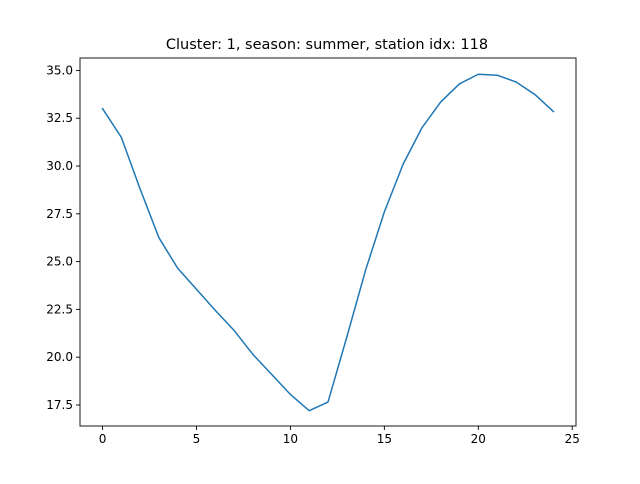 The image size is (640, 484). Describe the element at coordinates (59, 70) in the screenshot. I see `y-tick-label: 35.0` at that location.